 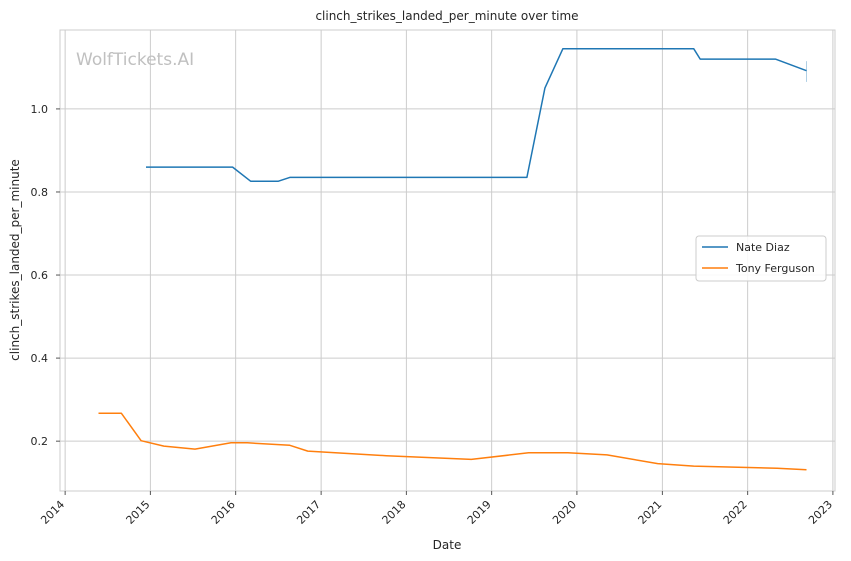 I want to click on legend-box, so click(x=761, y=258).